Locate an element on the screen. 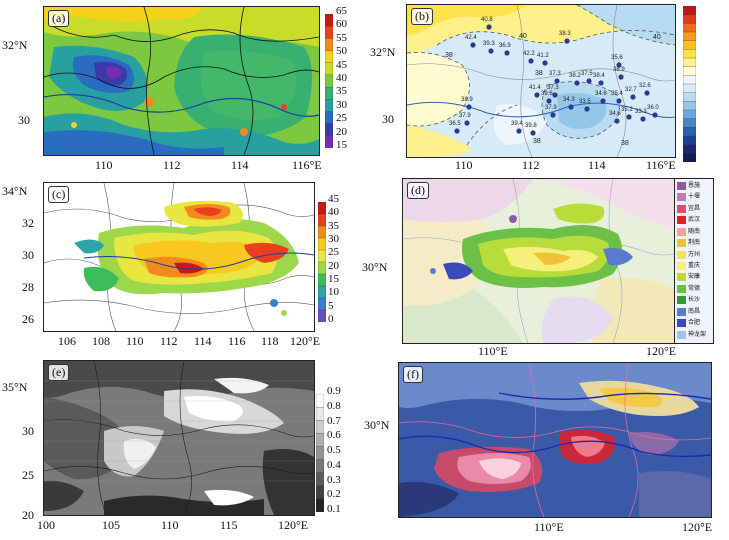 Image resolution: width=729 pixels, height=540 pixels. station-value: 40.8 is located at coordinates (487, 20).